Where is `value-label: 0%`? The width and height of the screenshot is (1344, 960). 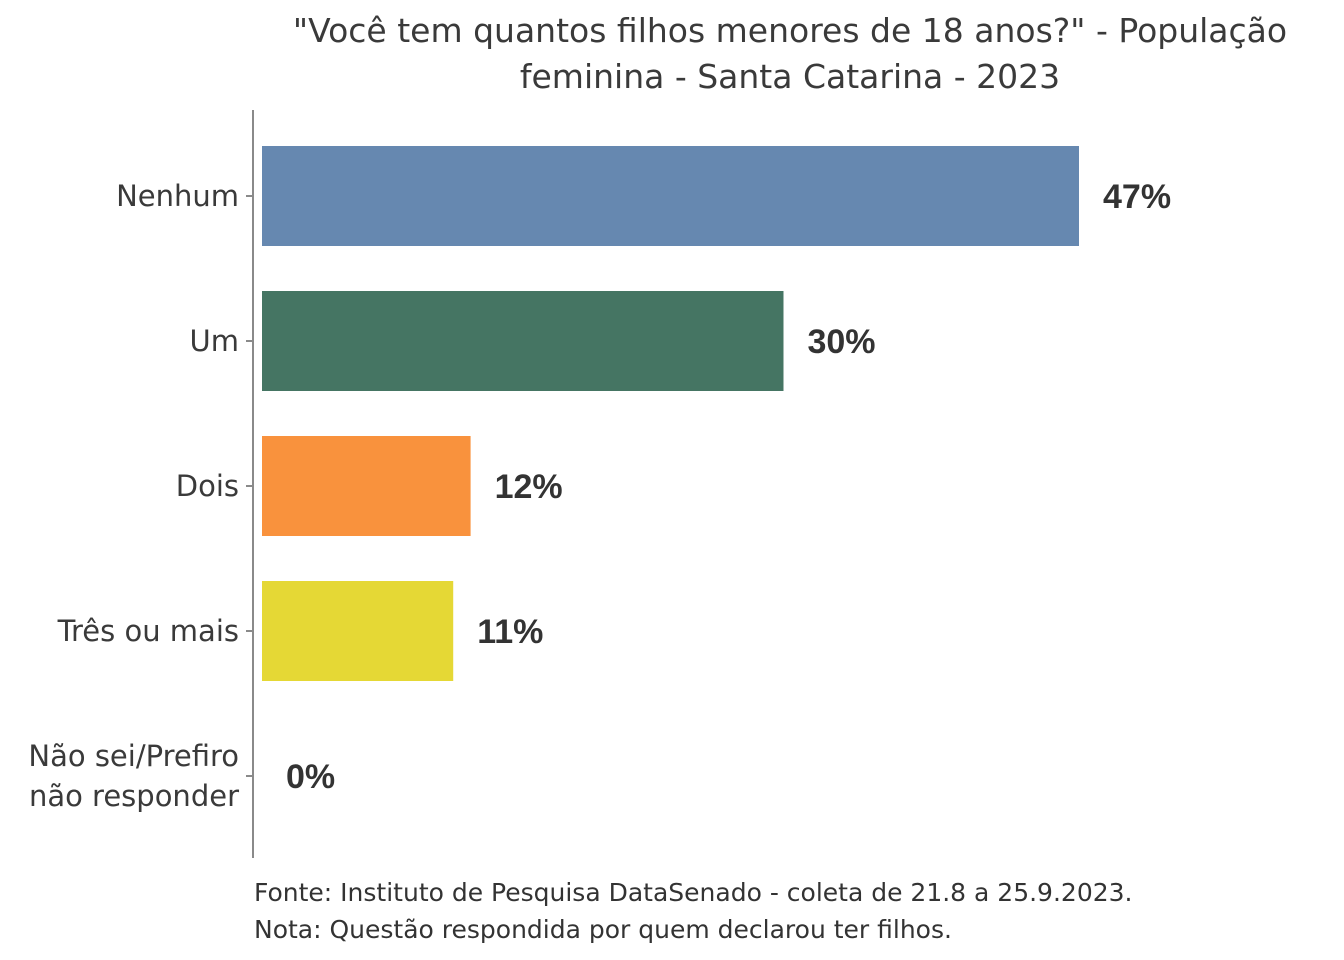 value-label: 0% is located at coordinates (310, 777).